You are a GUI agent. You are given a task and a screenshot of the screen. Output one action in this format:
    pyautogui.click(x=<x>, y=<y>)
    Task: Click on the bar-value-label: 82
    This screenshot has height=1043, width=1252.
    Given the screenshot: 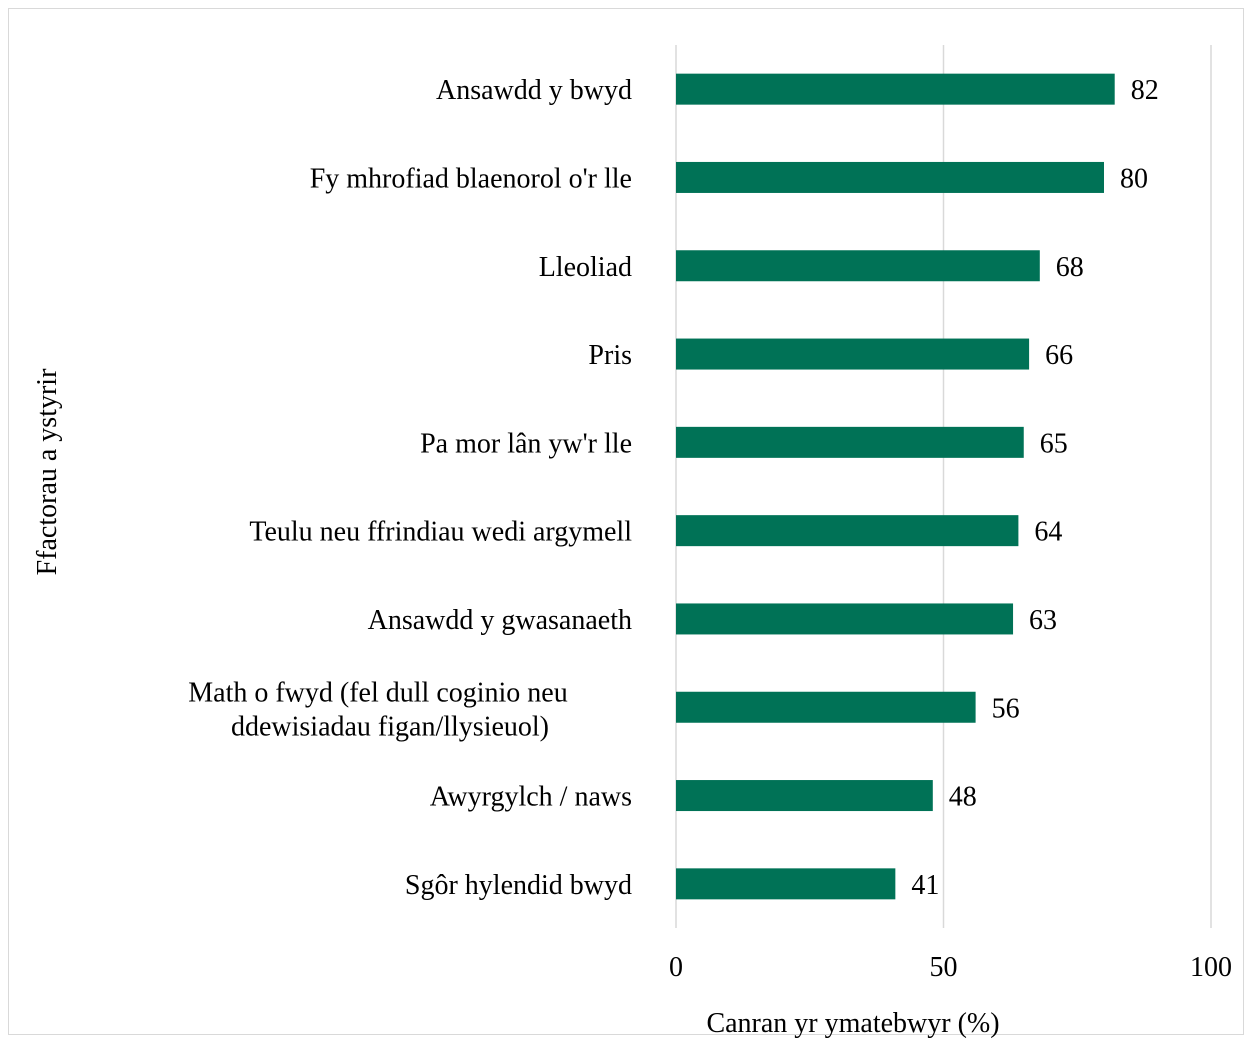 What is the action you would take?
    pyautogui.click(x=1145, y=90)
    